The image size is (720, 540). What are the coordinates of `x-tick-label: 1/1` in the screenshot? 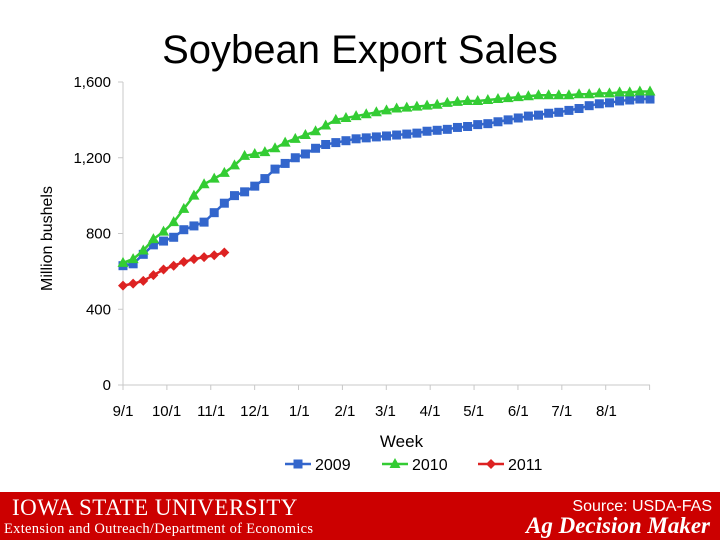 It's located at (299, 411).